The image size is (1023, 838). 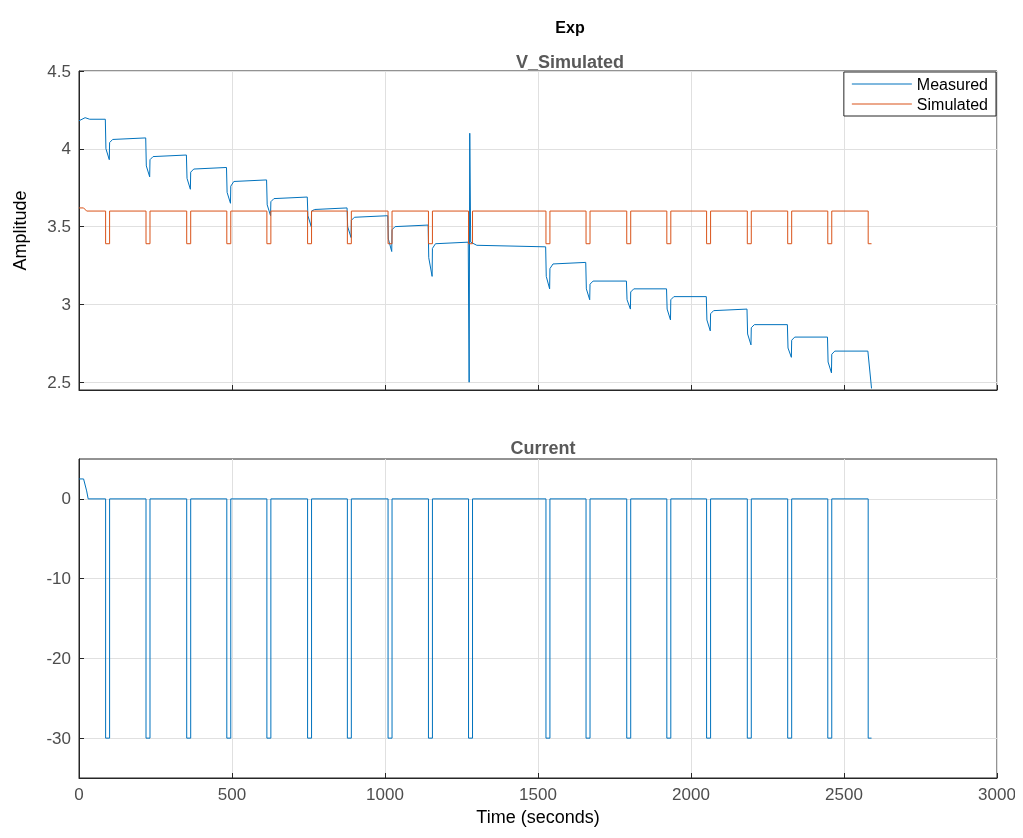 What do you see at coordinates (385, 794) in the screenshot?
I see `x-tick-label: 1000` at bounding box center [385, 794].